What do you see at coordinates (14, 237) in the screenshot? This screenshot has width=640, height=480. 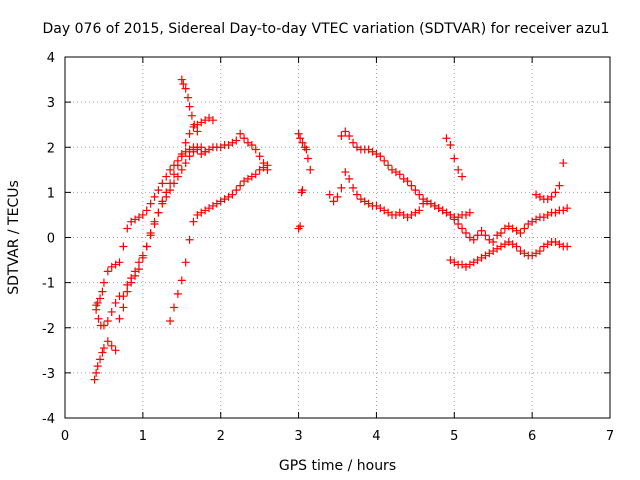 I see `y-axis-label: SDTVAR / TECUs` at bounding box center [14, 237].